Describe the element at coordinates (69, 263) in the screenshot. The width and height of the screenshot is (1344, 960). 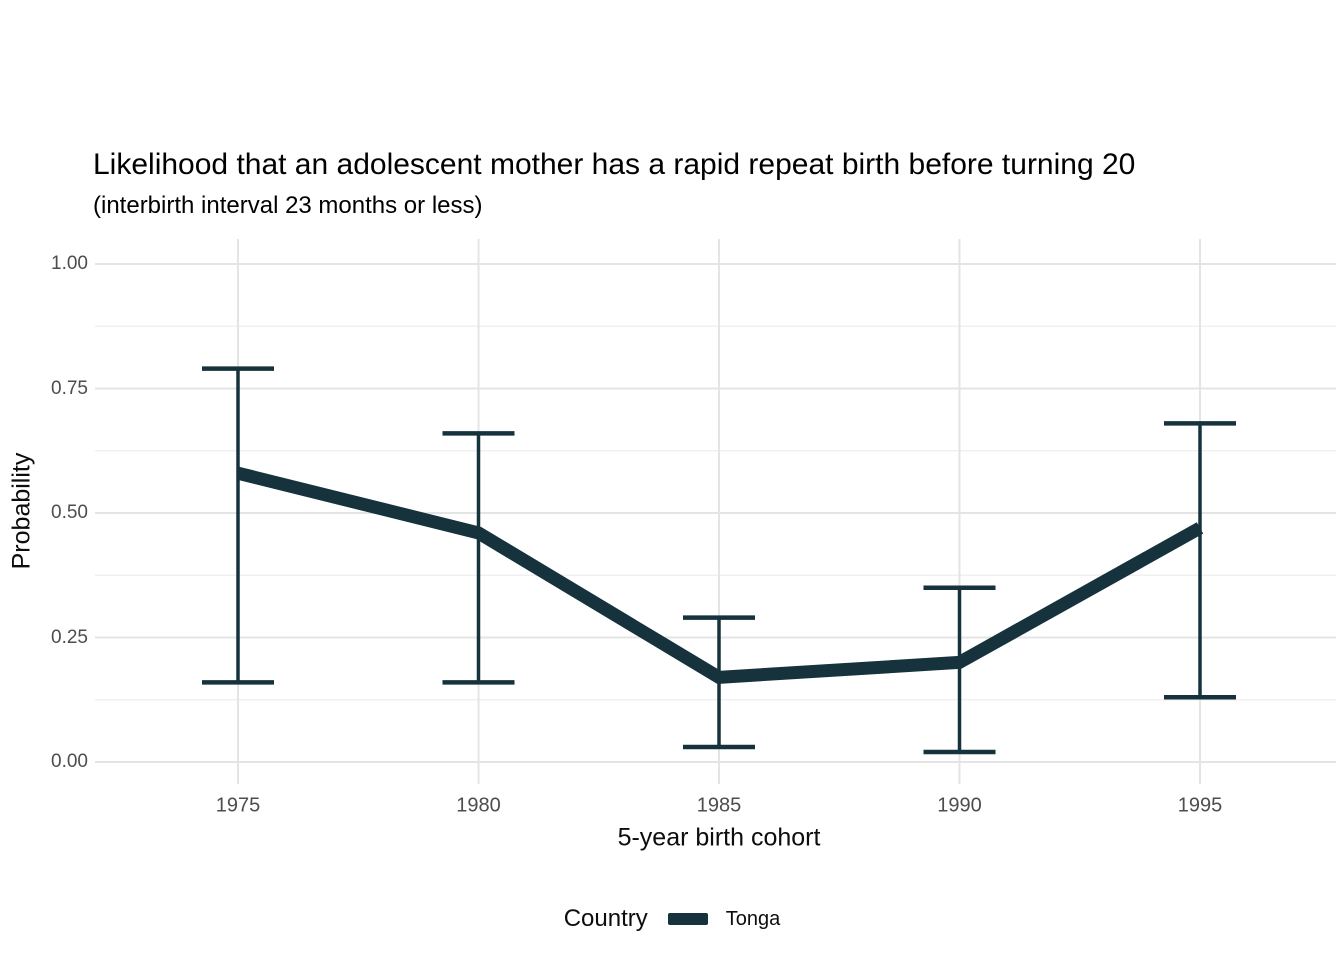
I see `y-tick-label: 1.00` at that location.